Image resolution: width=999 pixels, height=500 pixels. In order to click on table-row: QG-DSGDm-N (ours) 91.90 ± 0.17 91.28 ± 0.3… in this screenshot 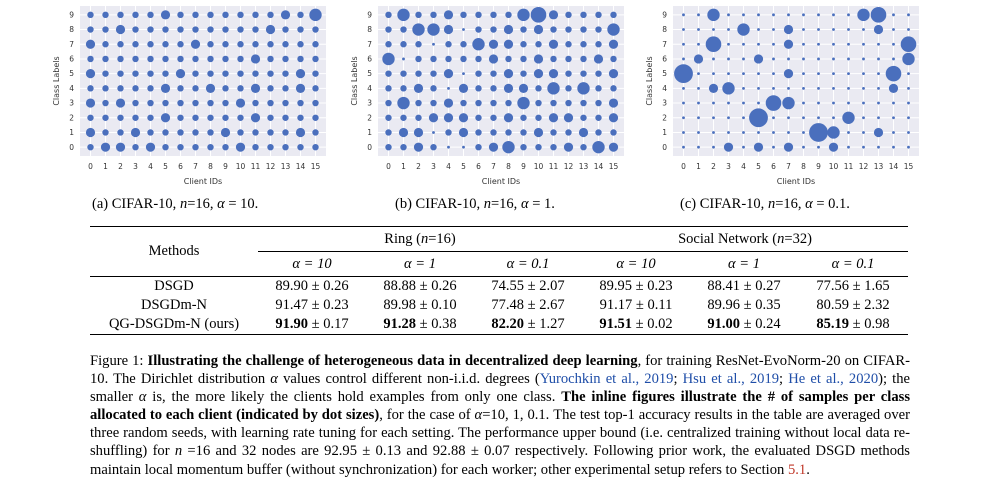, I will do `click(499, 325)`.